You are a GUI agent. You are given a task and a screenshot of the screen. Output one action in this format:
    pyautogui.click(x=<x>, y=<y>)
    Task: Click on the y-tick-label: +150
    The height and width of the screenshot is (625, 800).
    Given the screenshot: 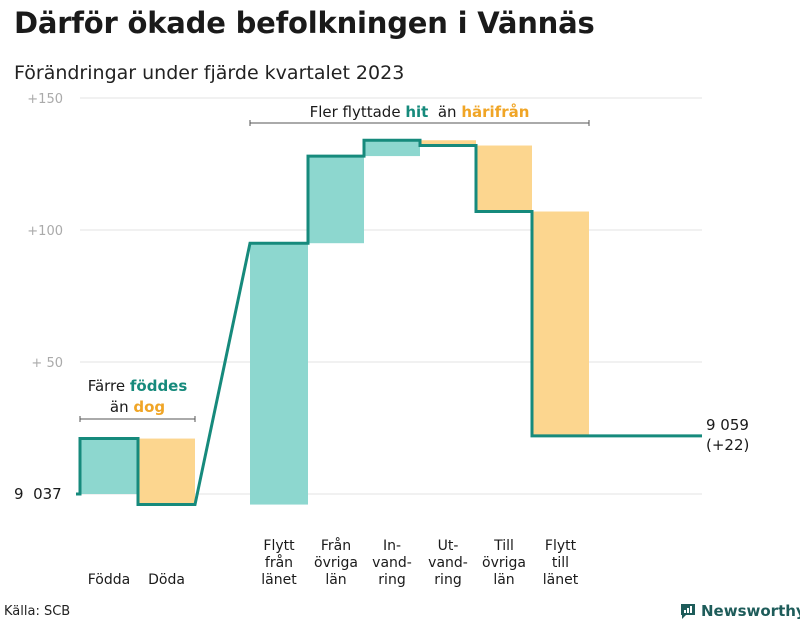 What is the action you would take?
    pyautogui.click(x=45, y=99)
    